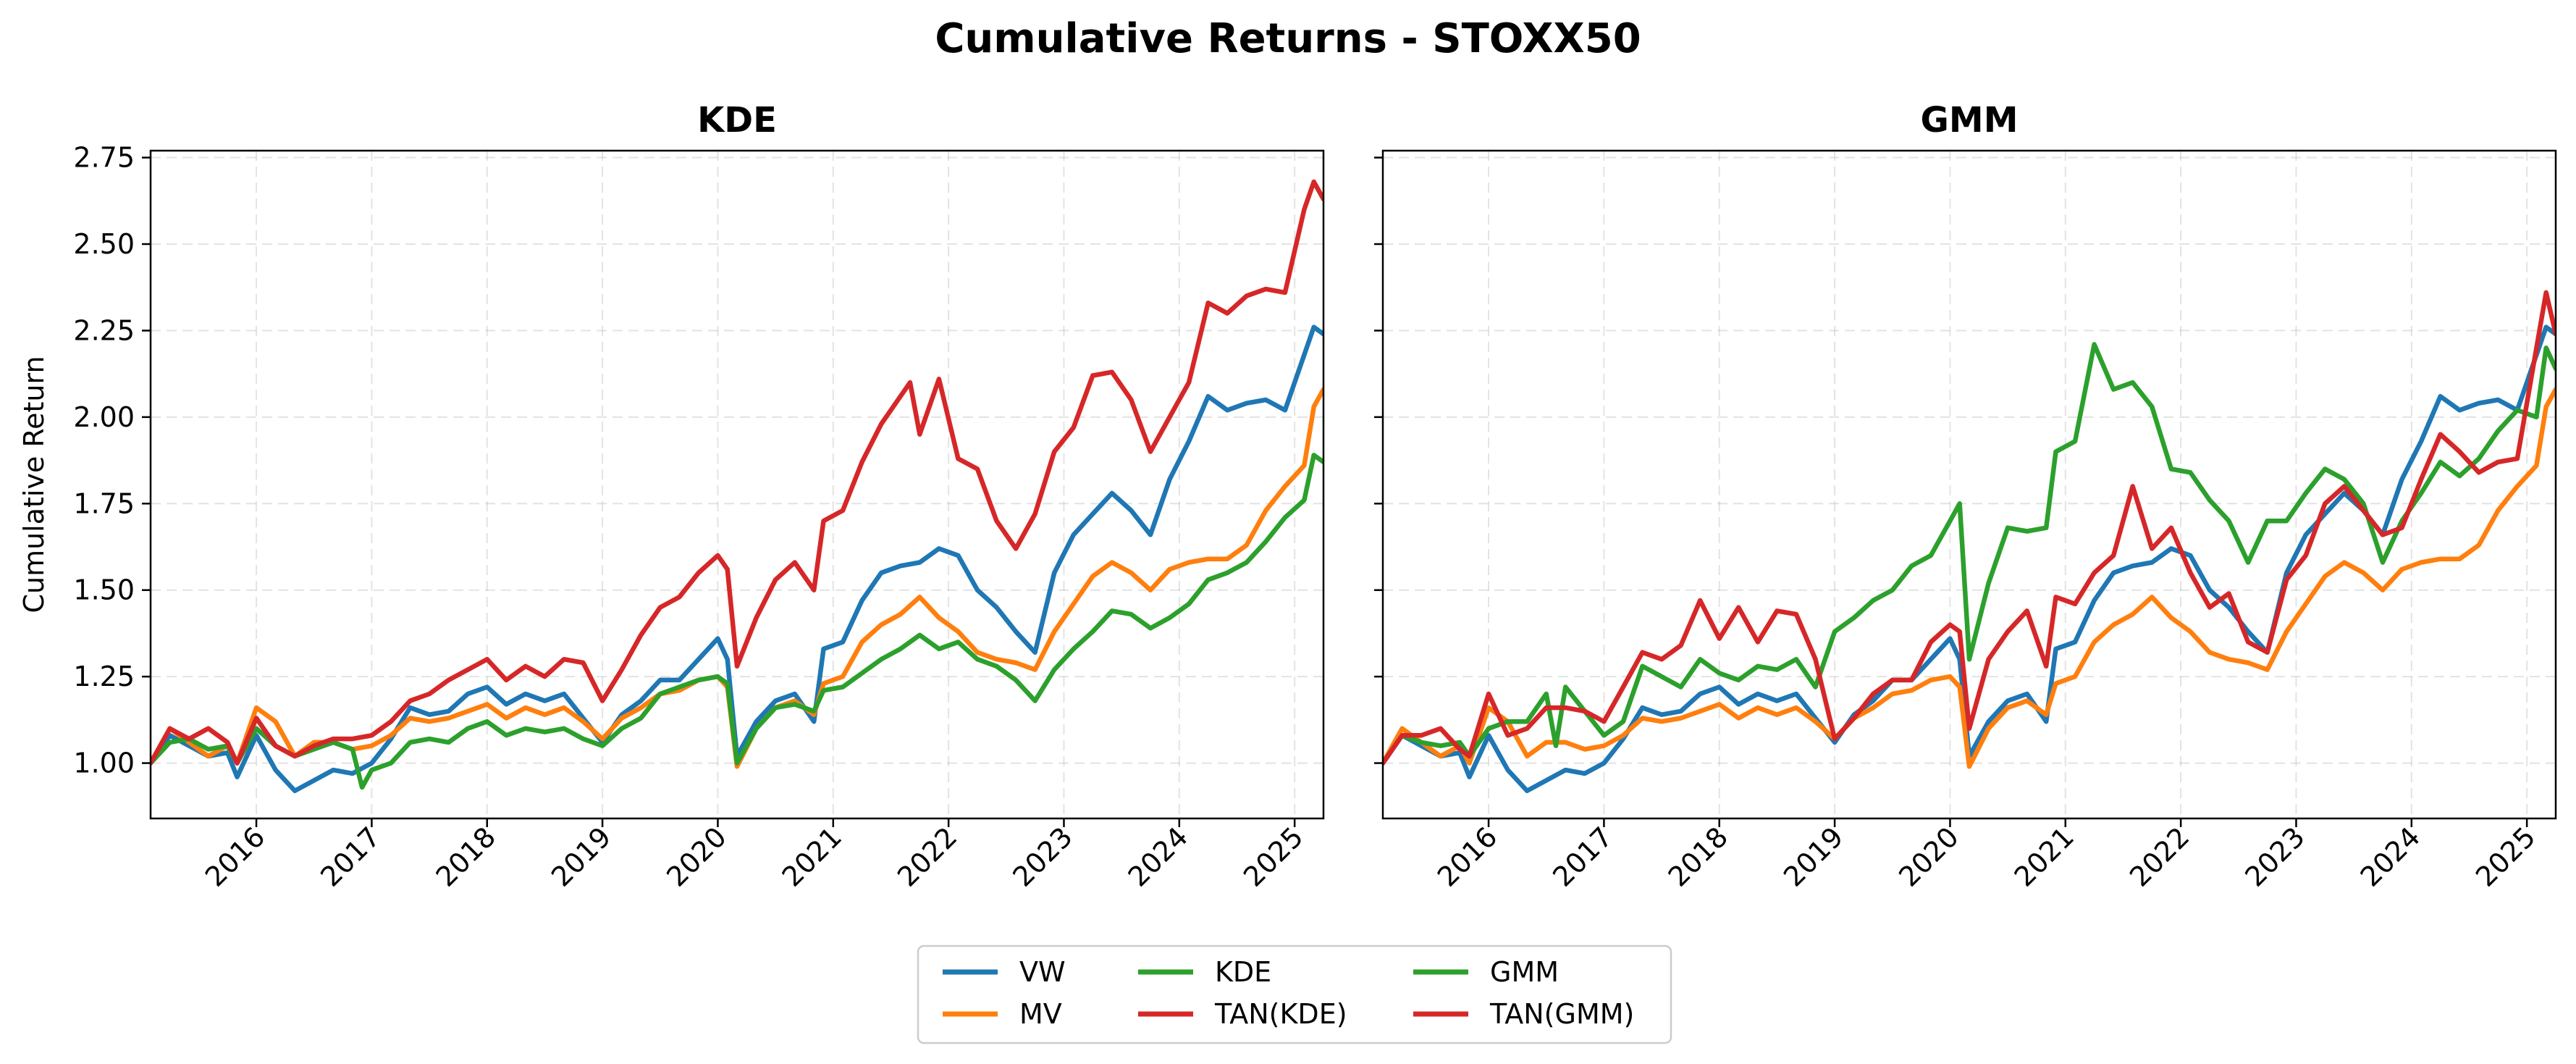 The width and height of the screenshot is (2576, 1064). I want to click on legend-entry: KDE, so click(1204, 972).